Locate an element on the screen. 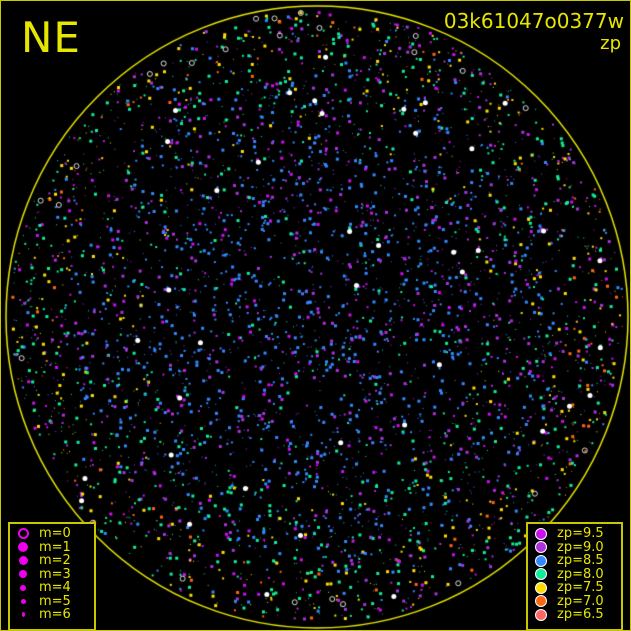  magnitude-legend-item: m=6 is located at coordinates (52, 615).